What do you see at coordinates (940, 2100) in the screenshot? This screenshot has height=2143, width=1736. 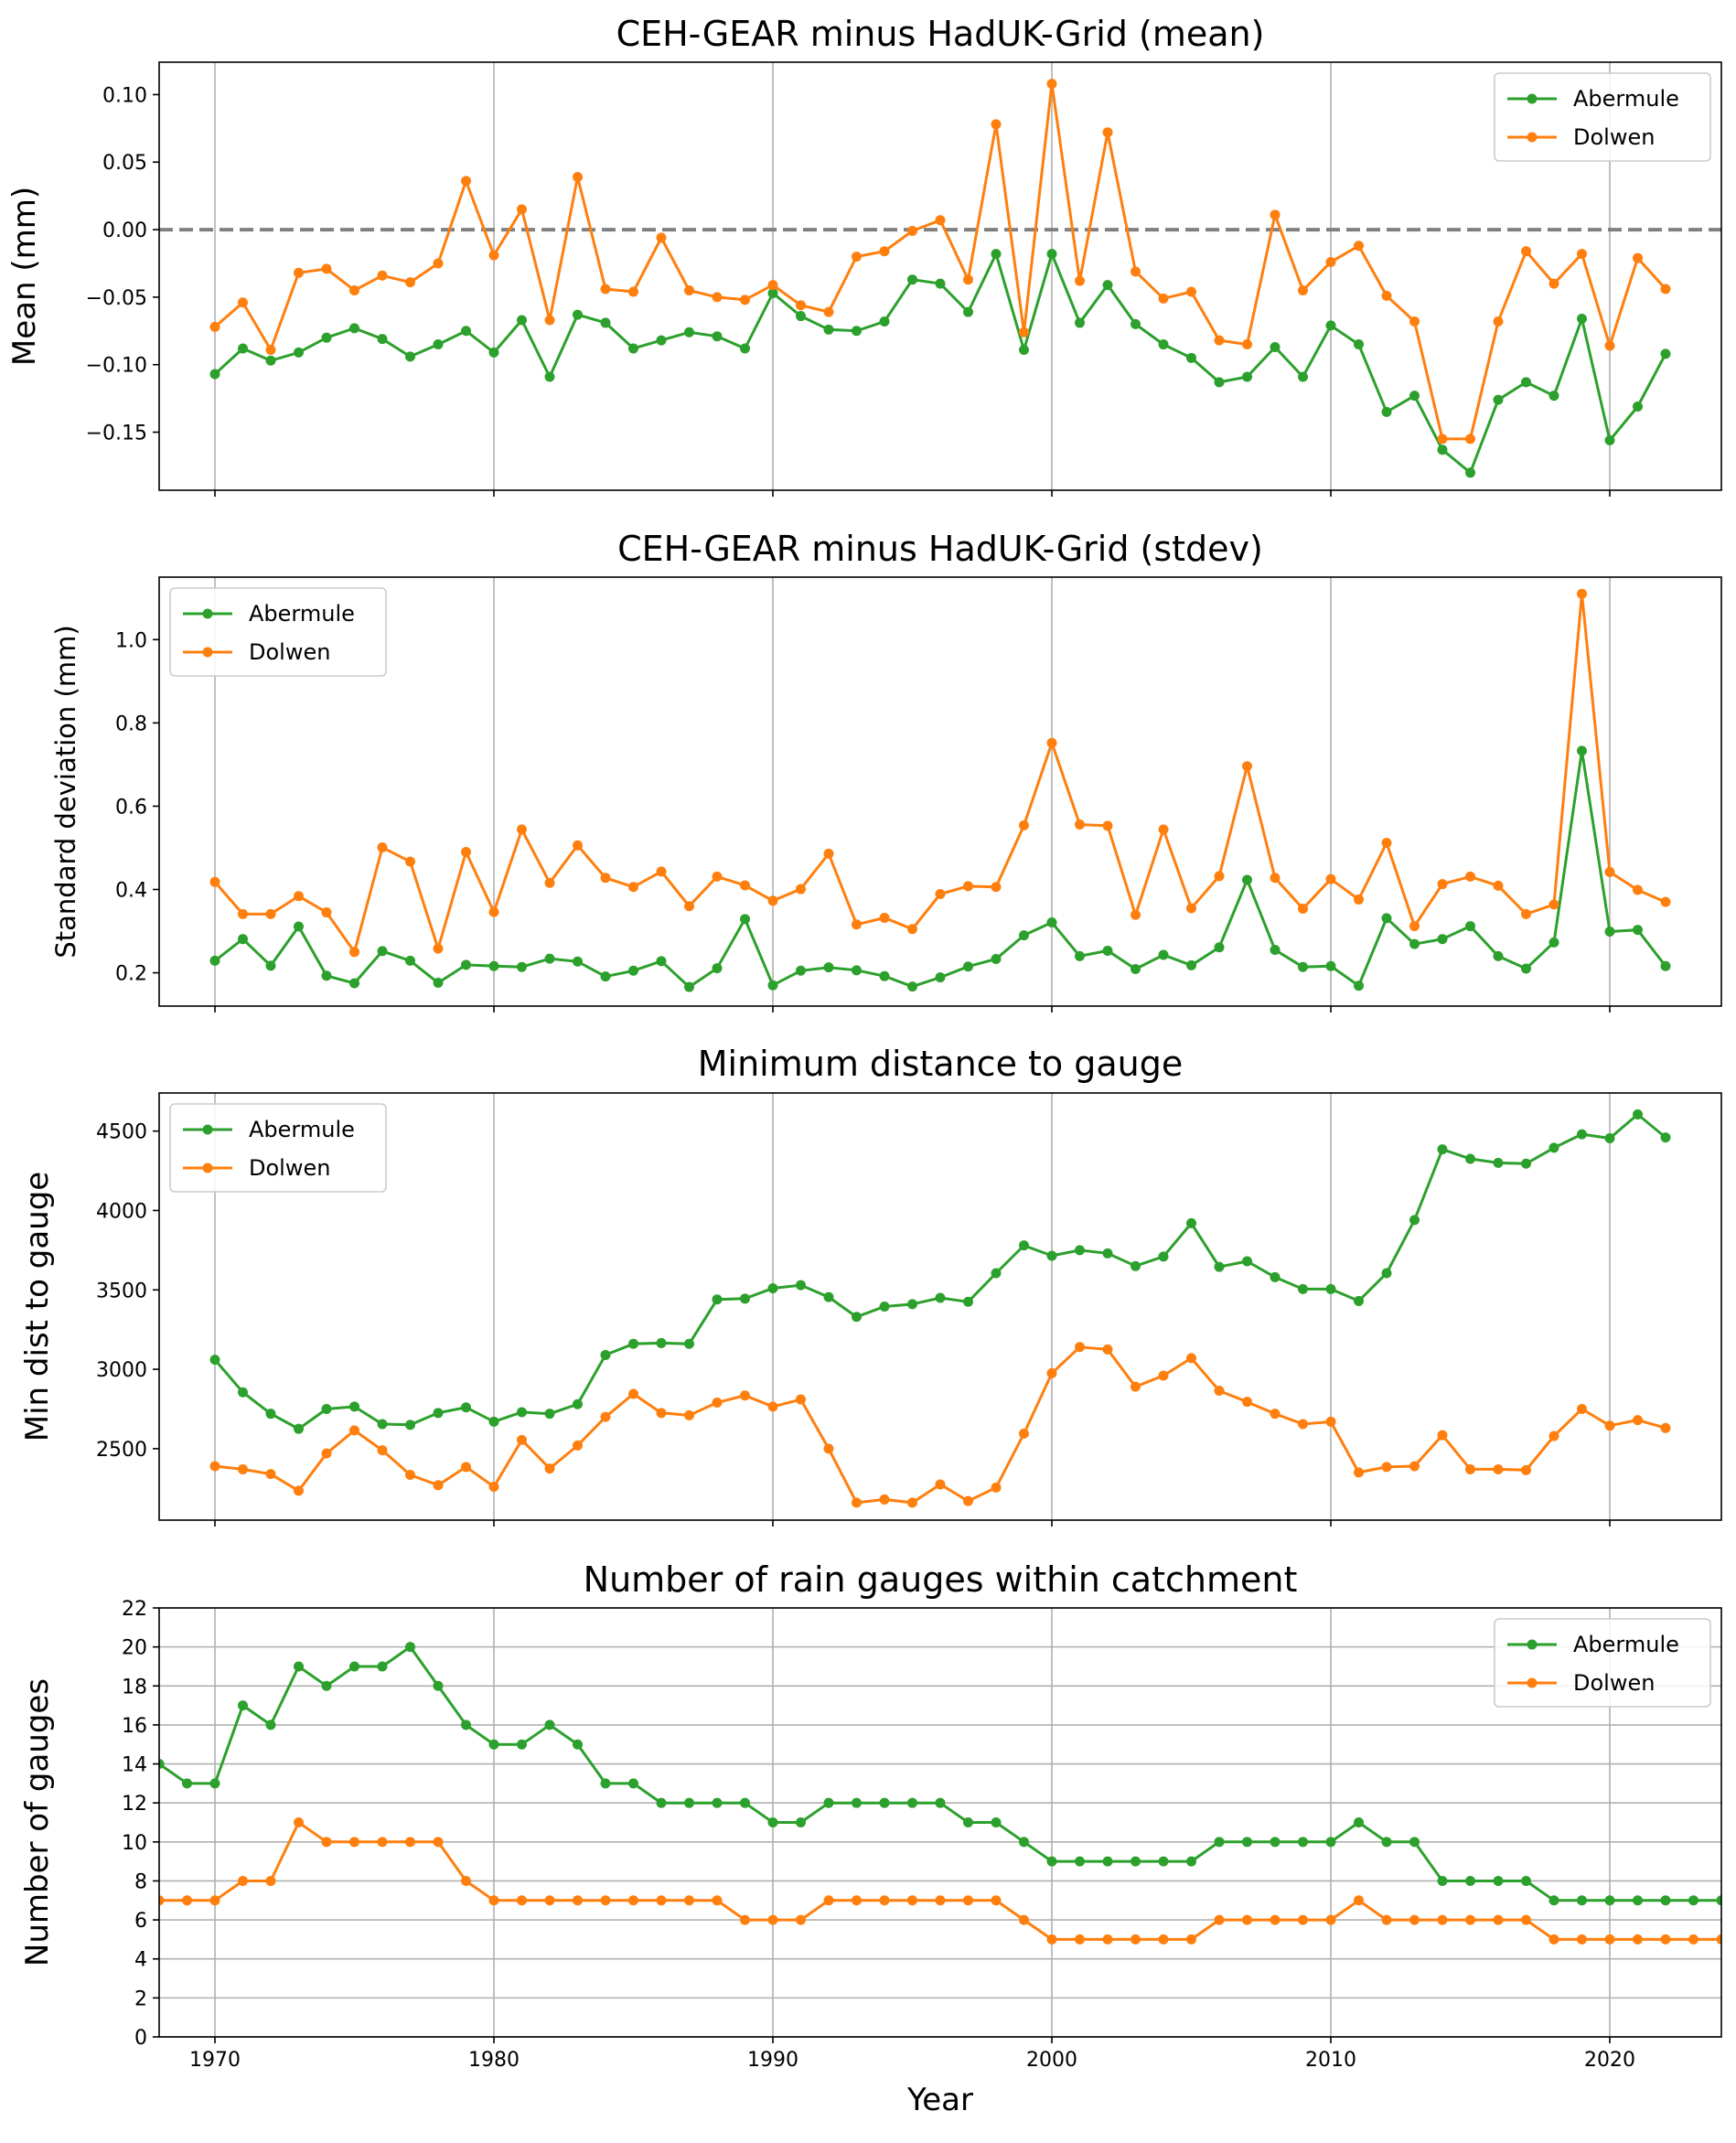 I see `x-axis-label: Year` at bounding box center [940, 2100].